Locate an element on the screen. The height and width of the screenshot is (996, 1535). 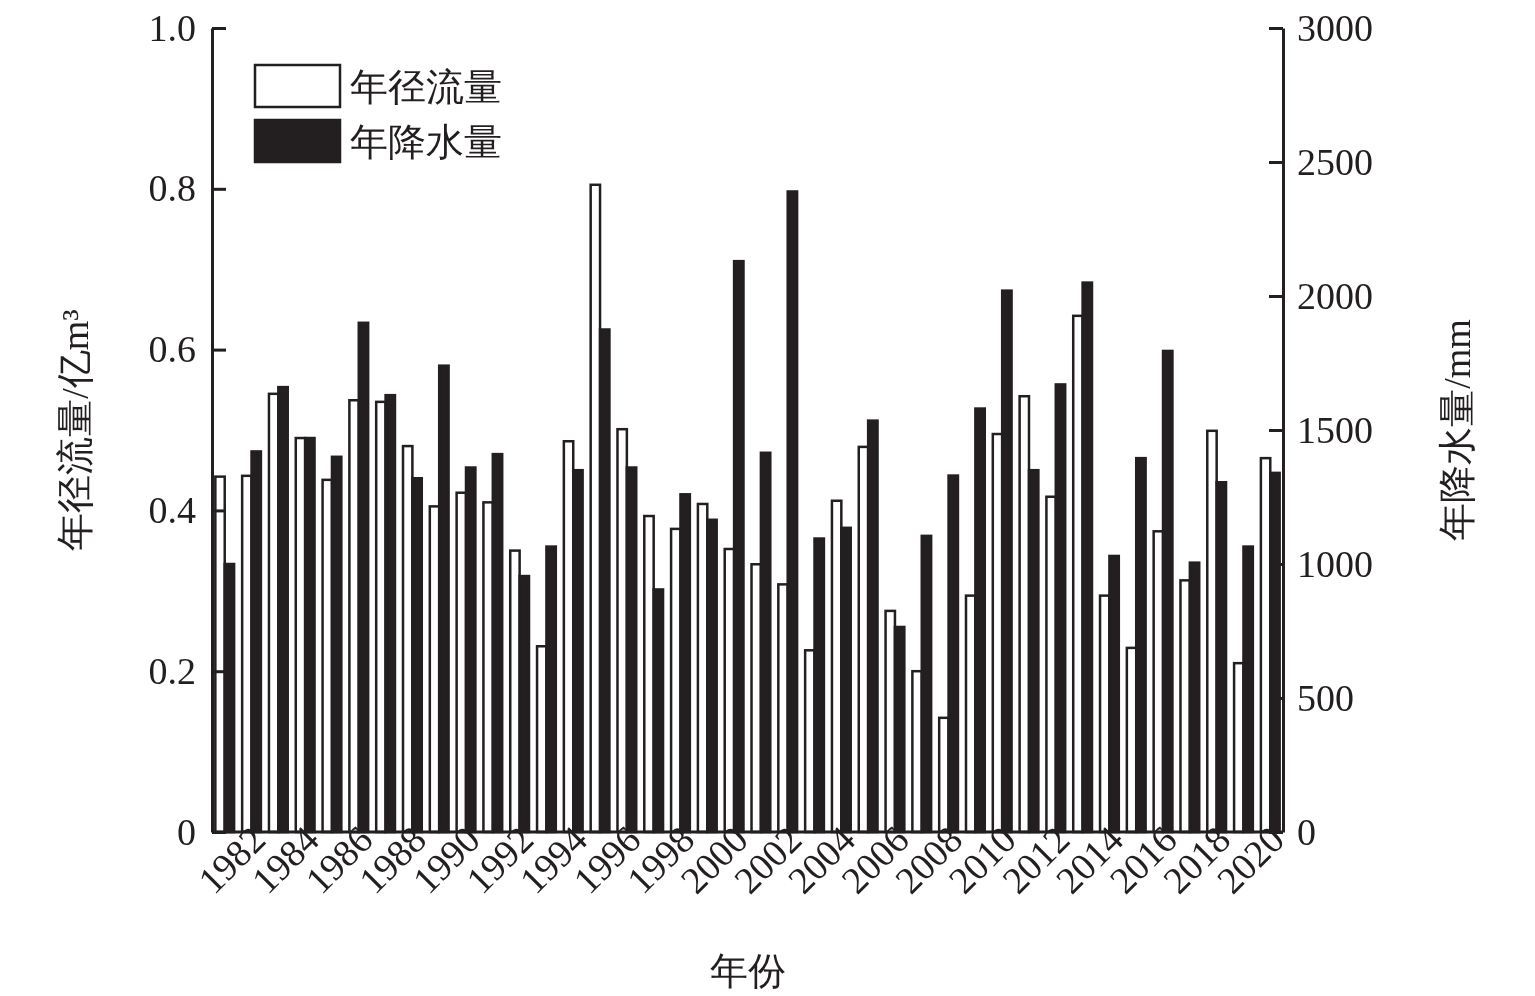
y-tick-label: 0.8 is located at coordinates (172, 188).